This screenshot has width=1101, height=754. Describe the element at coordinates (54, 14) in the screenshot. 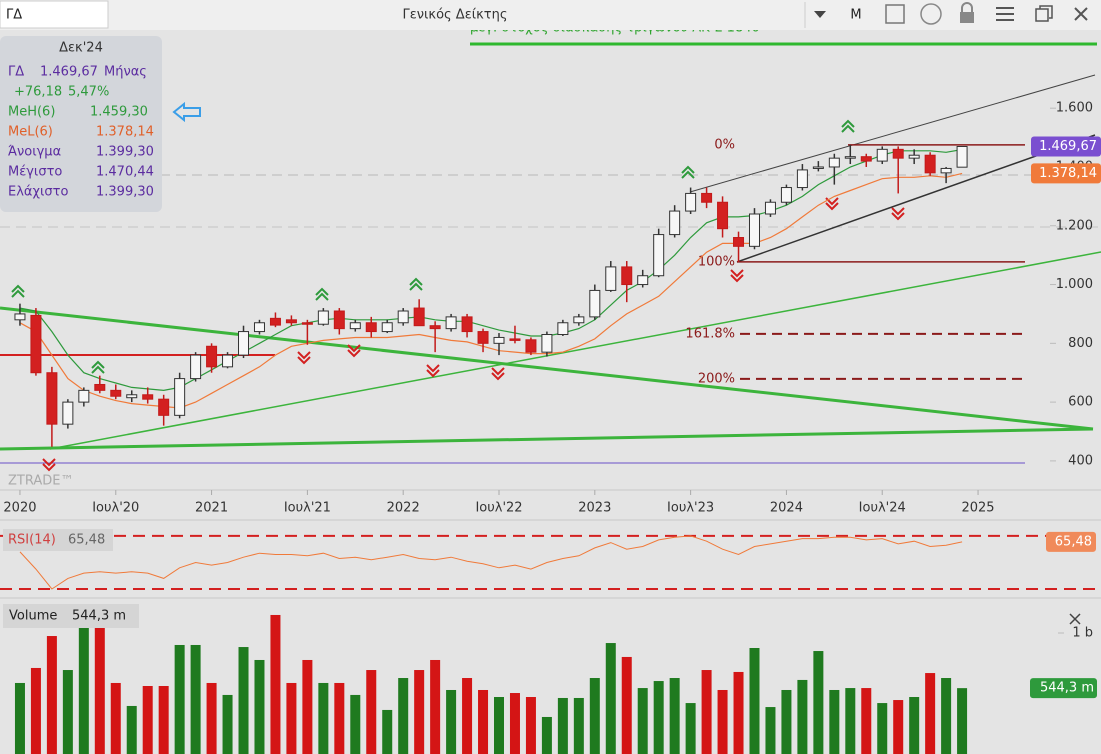

I see `symbol-input` at that location.